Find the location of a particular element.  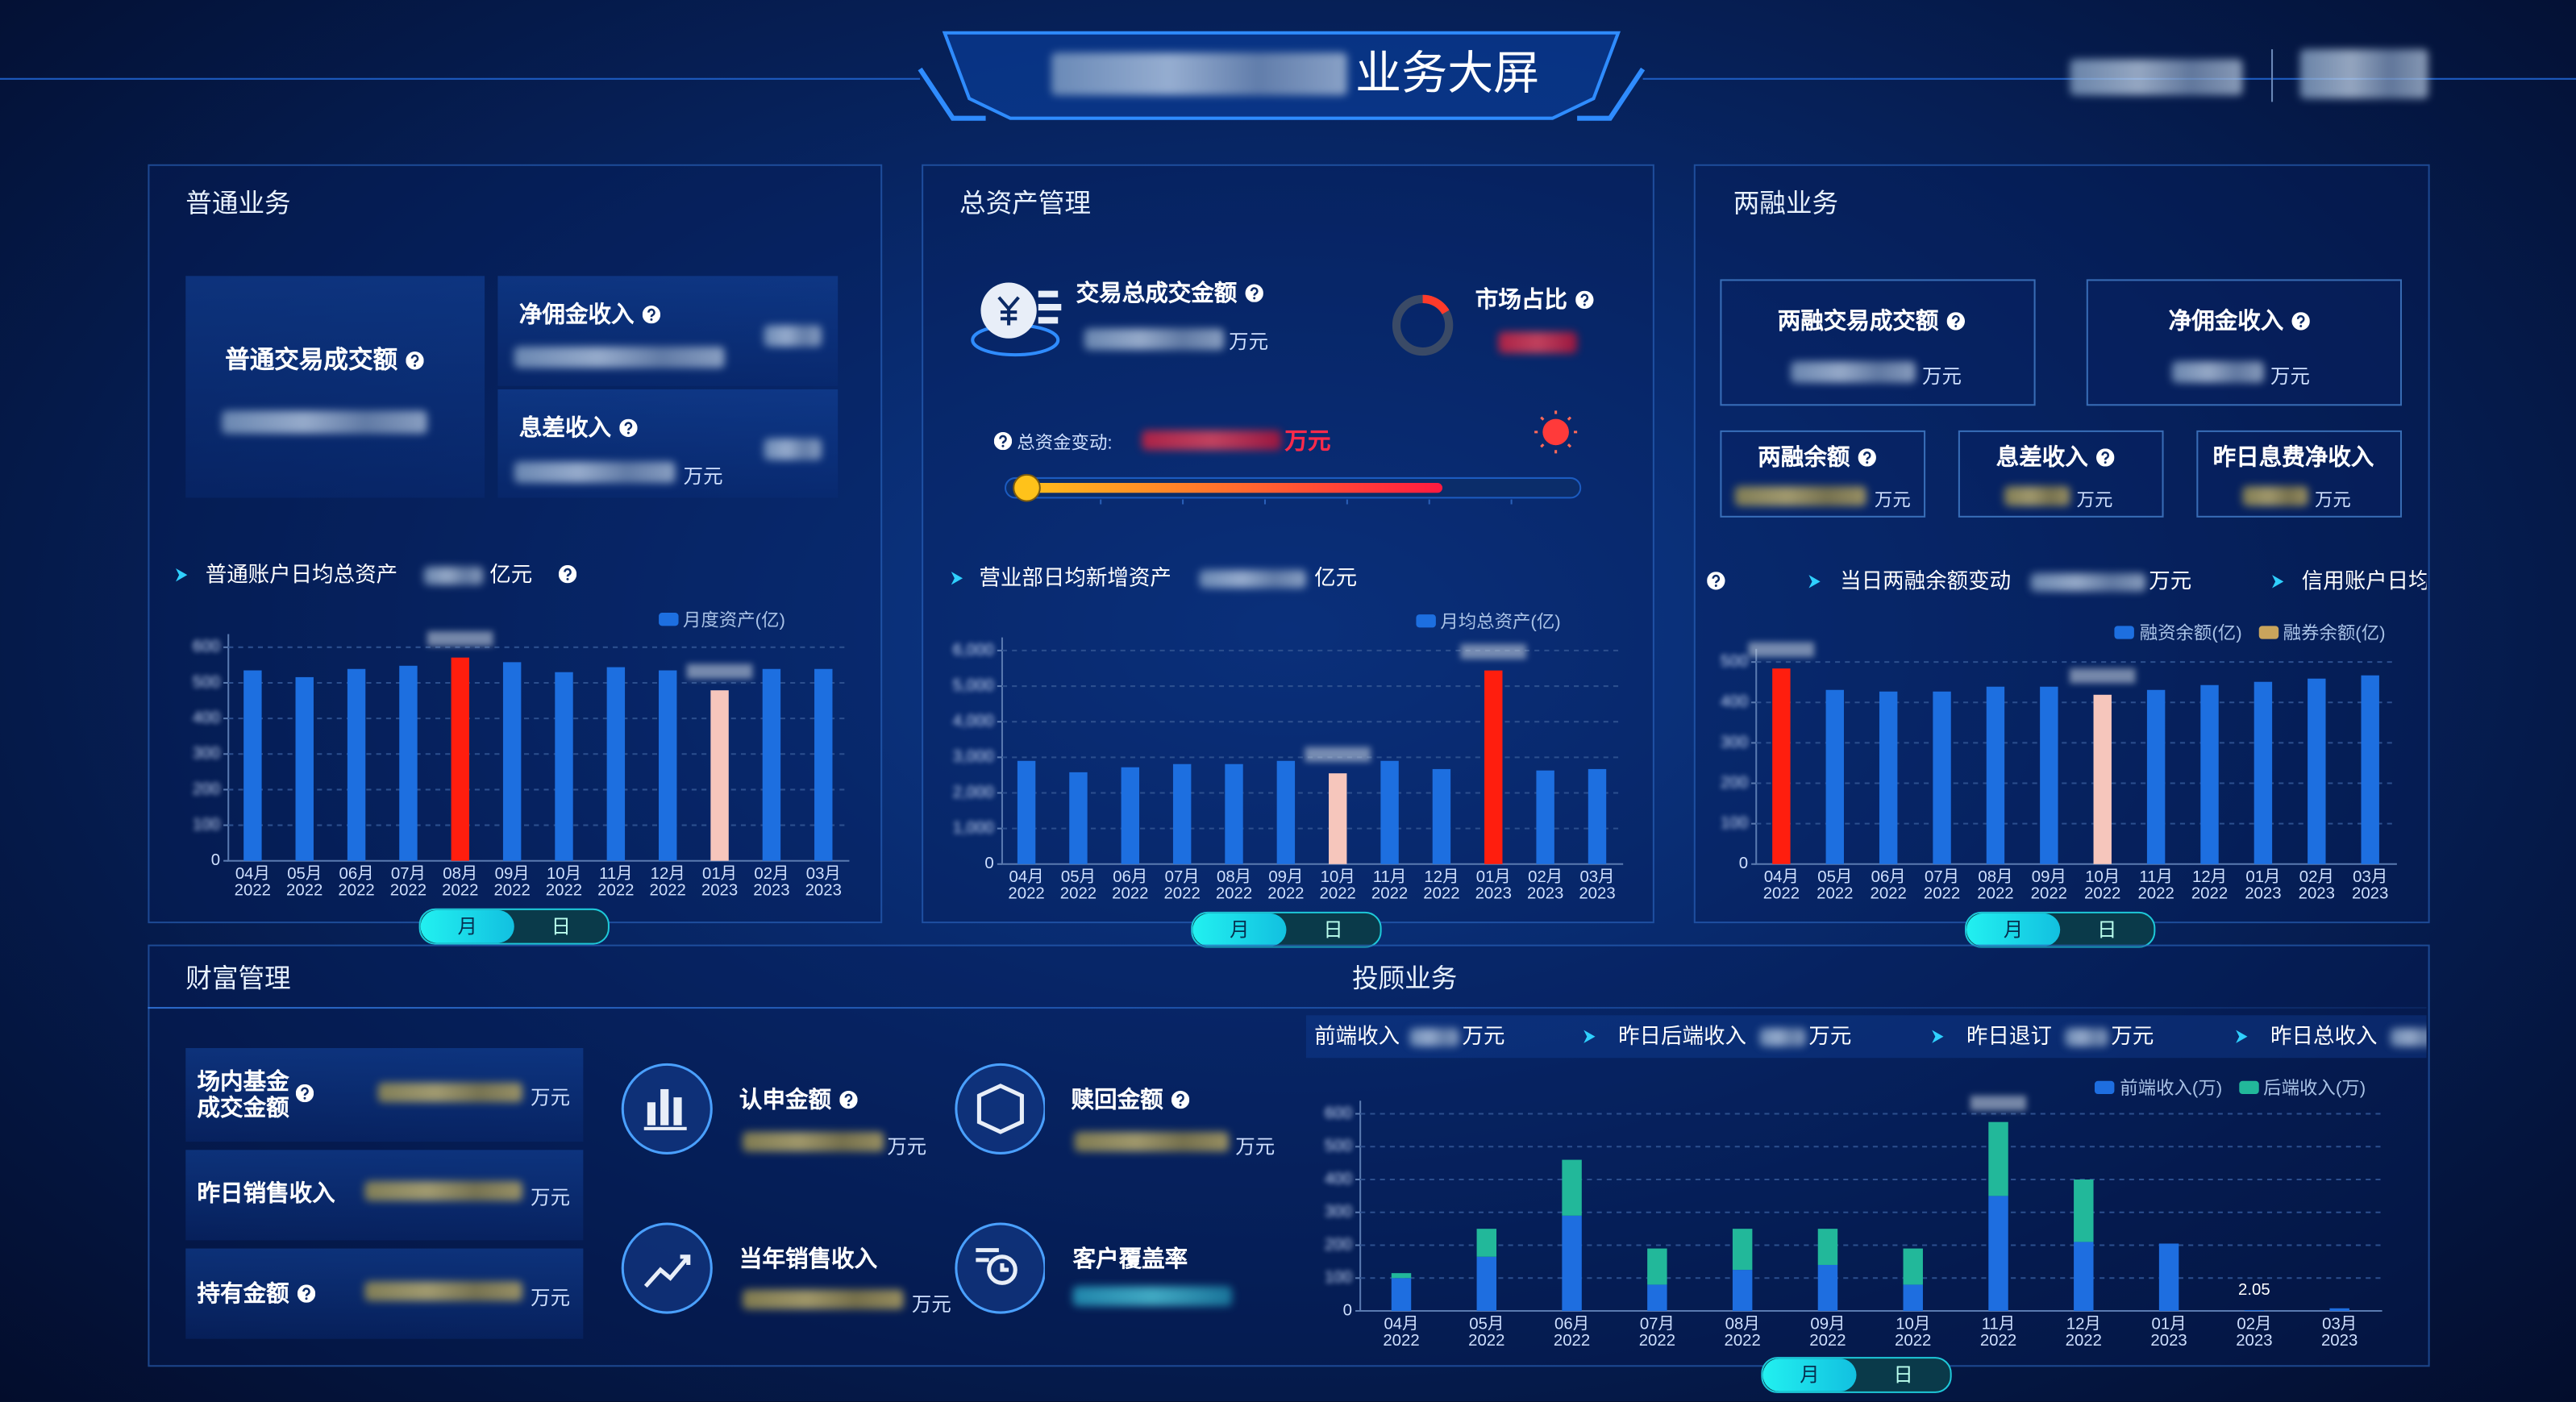

legend-item: 融资余额(亿) is located at coordinates (2178, 632).